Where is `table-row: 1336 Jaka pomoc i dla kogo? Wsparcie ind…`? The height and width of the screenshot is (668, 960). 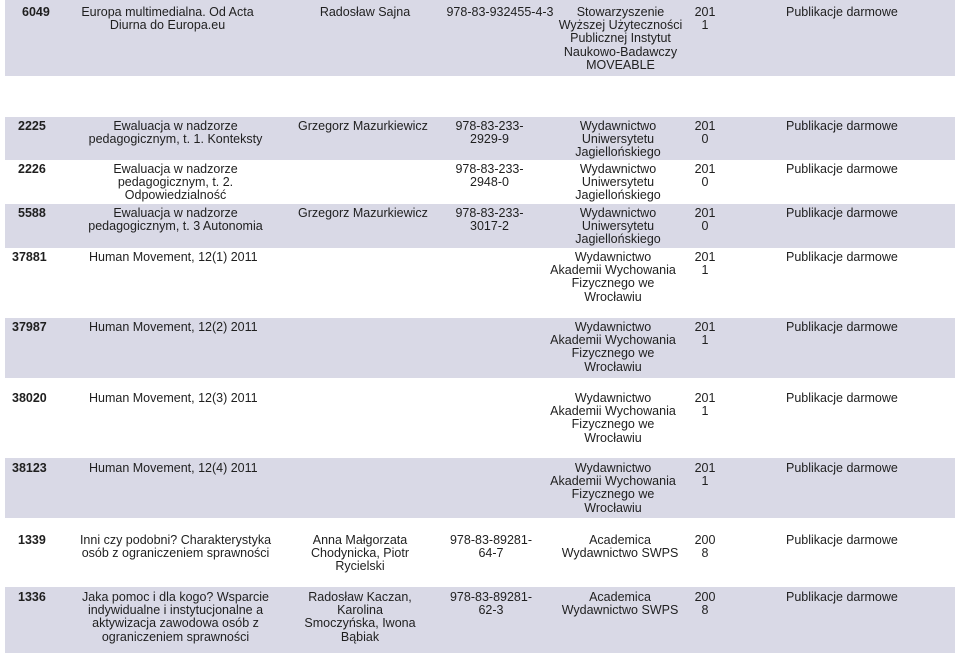
table-row: 1336 Jaka pomoc i dla kogo? Wsparcie ind… is located at coordinates (480, 620).